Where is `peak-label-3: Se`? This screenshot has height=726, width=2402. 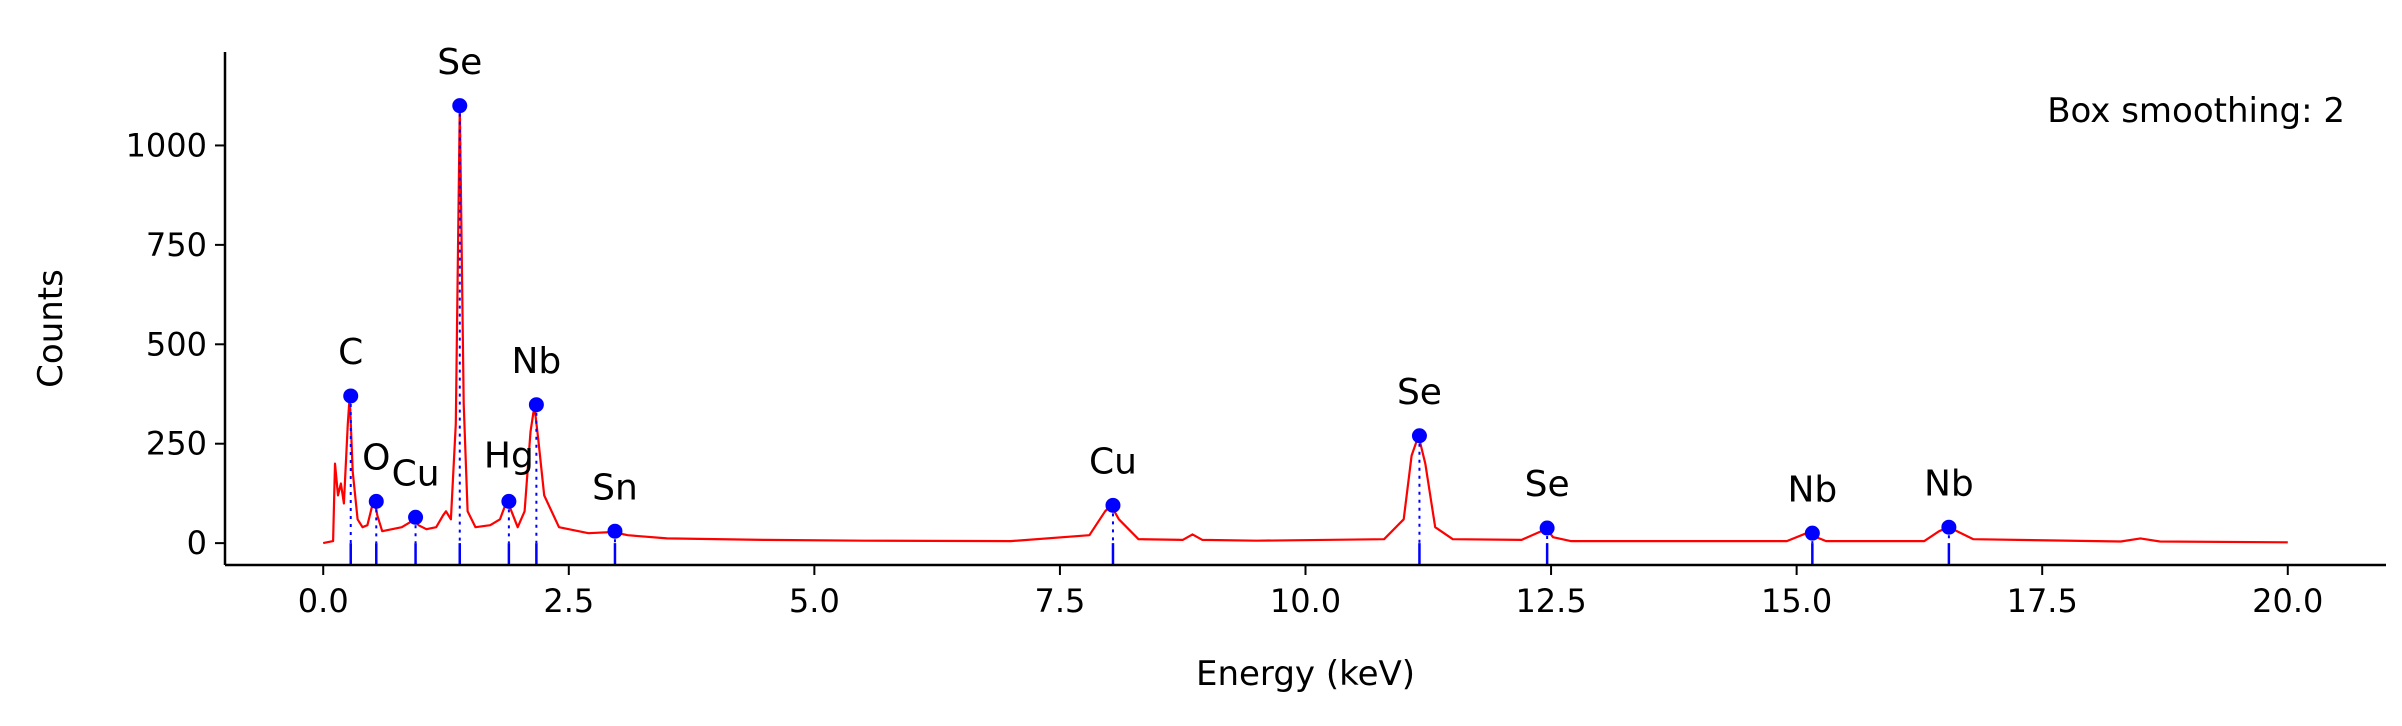
peak-label-3: Se is located at coordinates (459, 62).